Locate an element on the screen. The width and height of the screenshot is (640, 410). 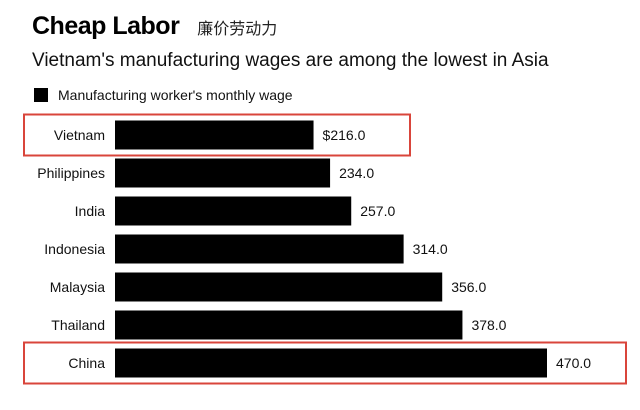
category-label-vietnam: Vietnam is located at coordinates (79, 135).